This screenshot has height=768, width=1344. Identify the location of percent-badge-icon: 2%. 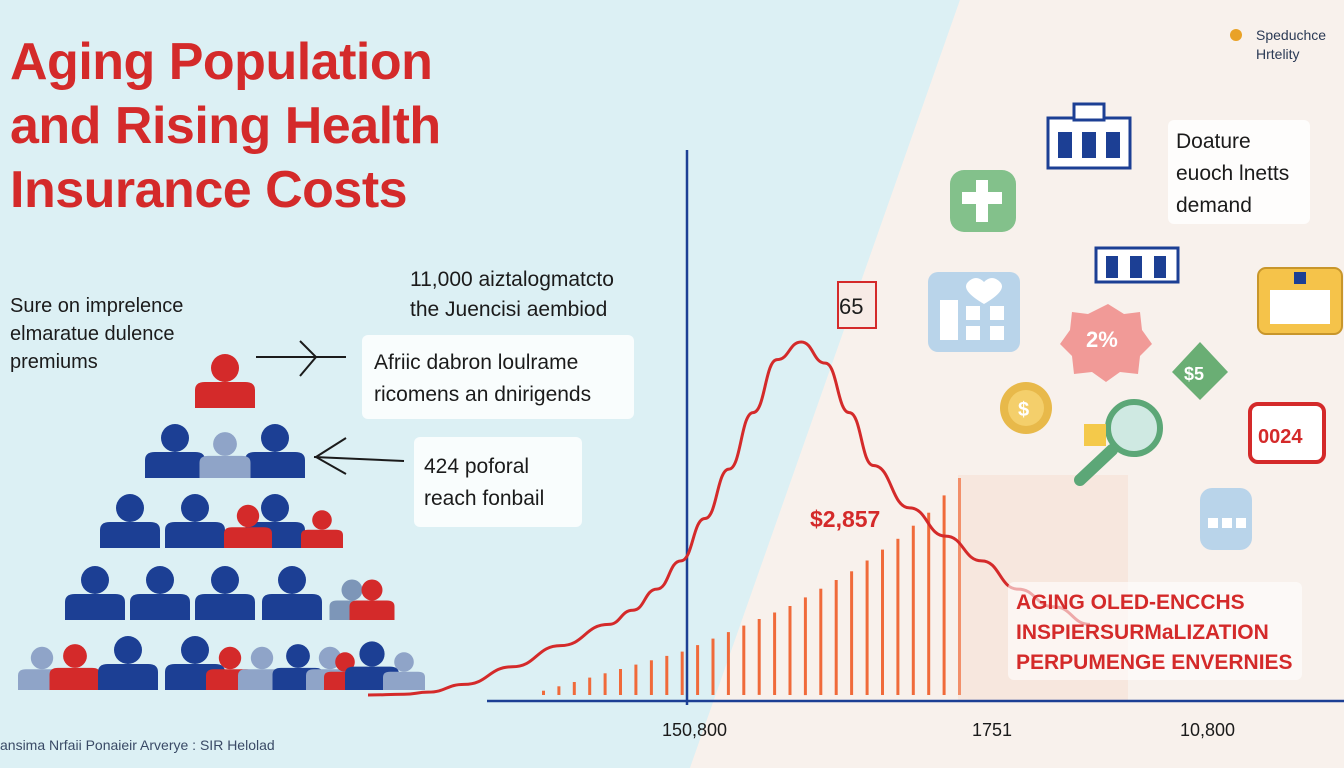
(1106, 343).